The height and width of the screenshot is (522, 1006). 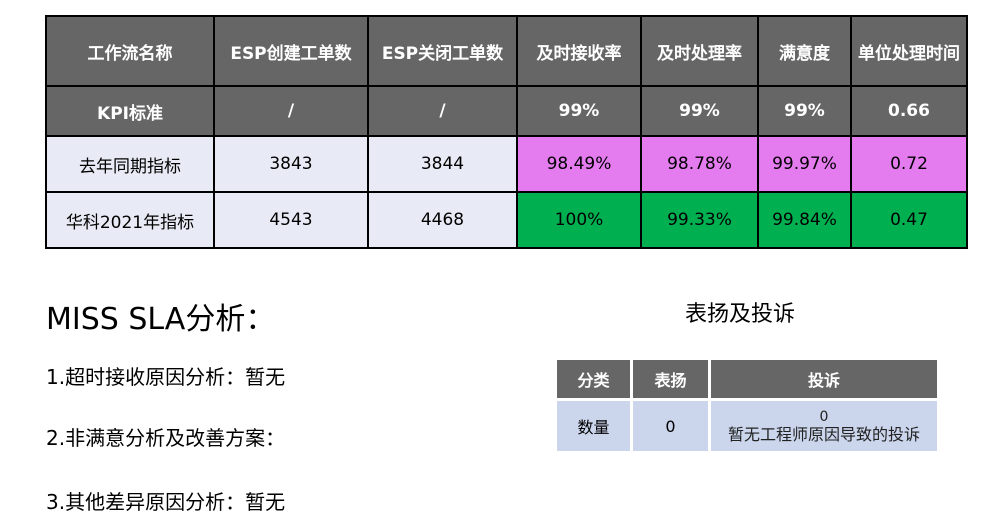 What do you see at coordinates (579, 220) in the screenshot?
I see `table-cell: 100%` at bounding box center [579, 220].